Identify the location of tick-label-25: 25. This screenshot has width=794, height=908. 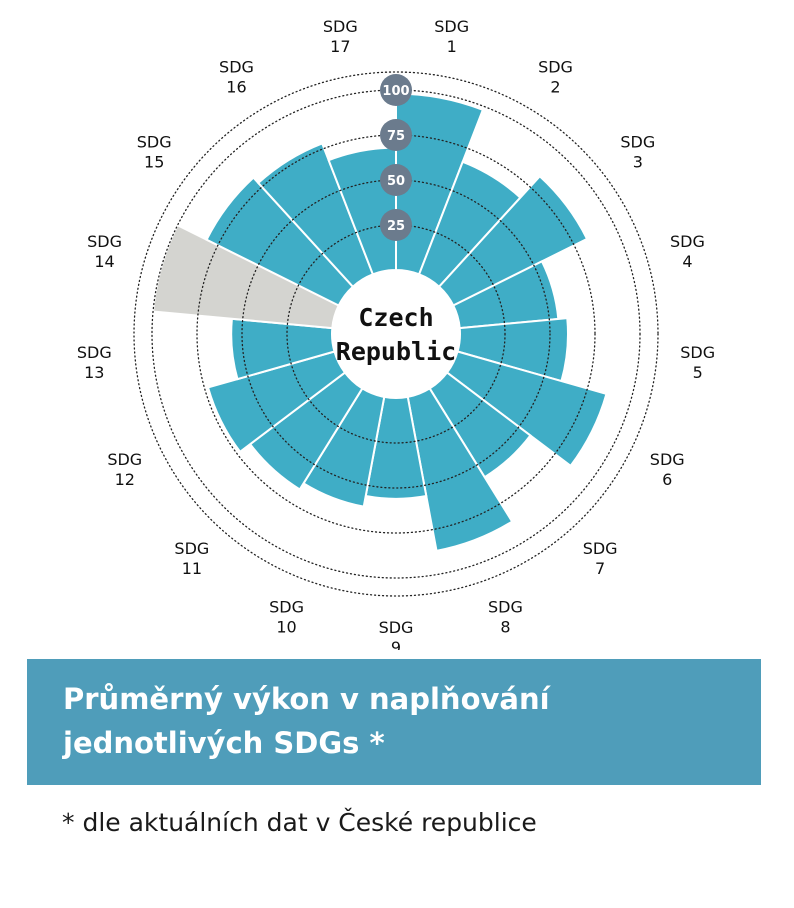
(396, 226).